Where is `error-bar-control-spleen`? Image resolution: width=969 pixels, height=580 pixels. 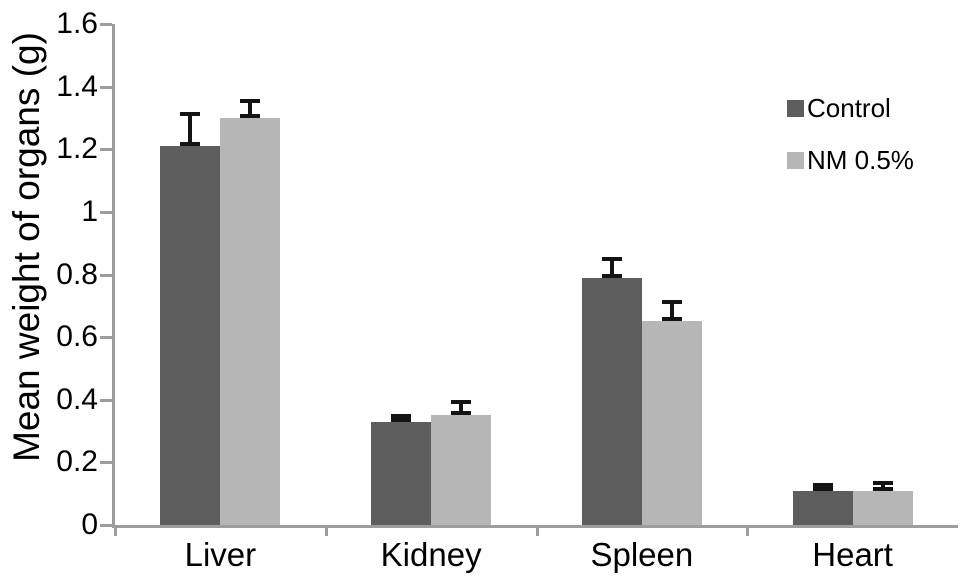
error-bar-control-spleen is located at coordinates (611, 267).